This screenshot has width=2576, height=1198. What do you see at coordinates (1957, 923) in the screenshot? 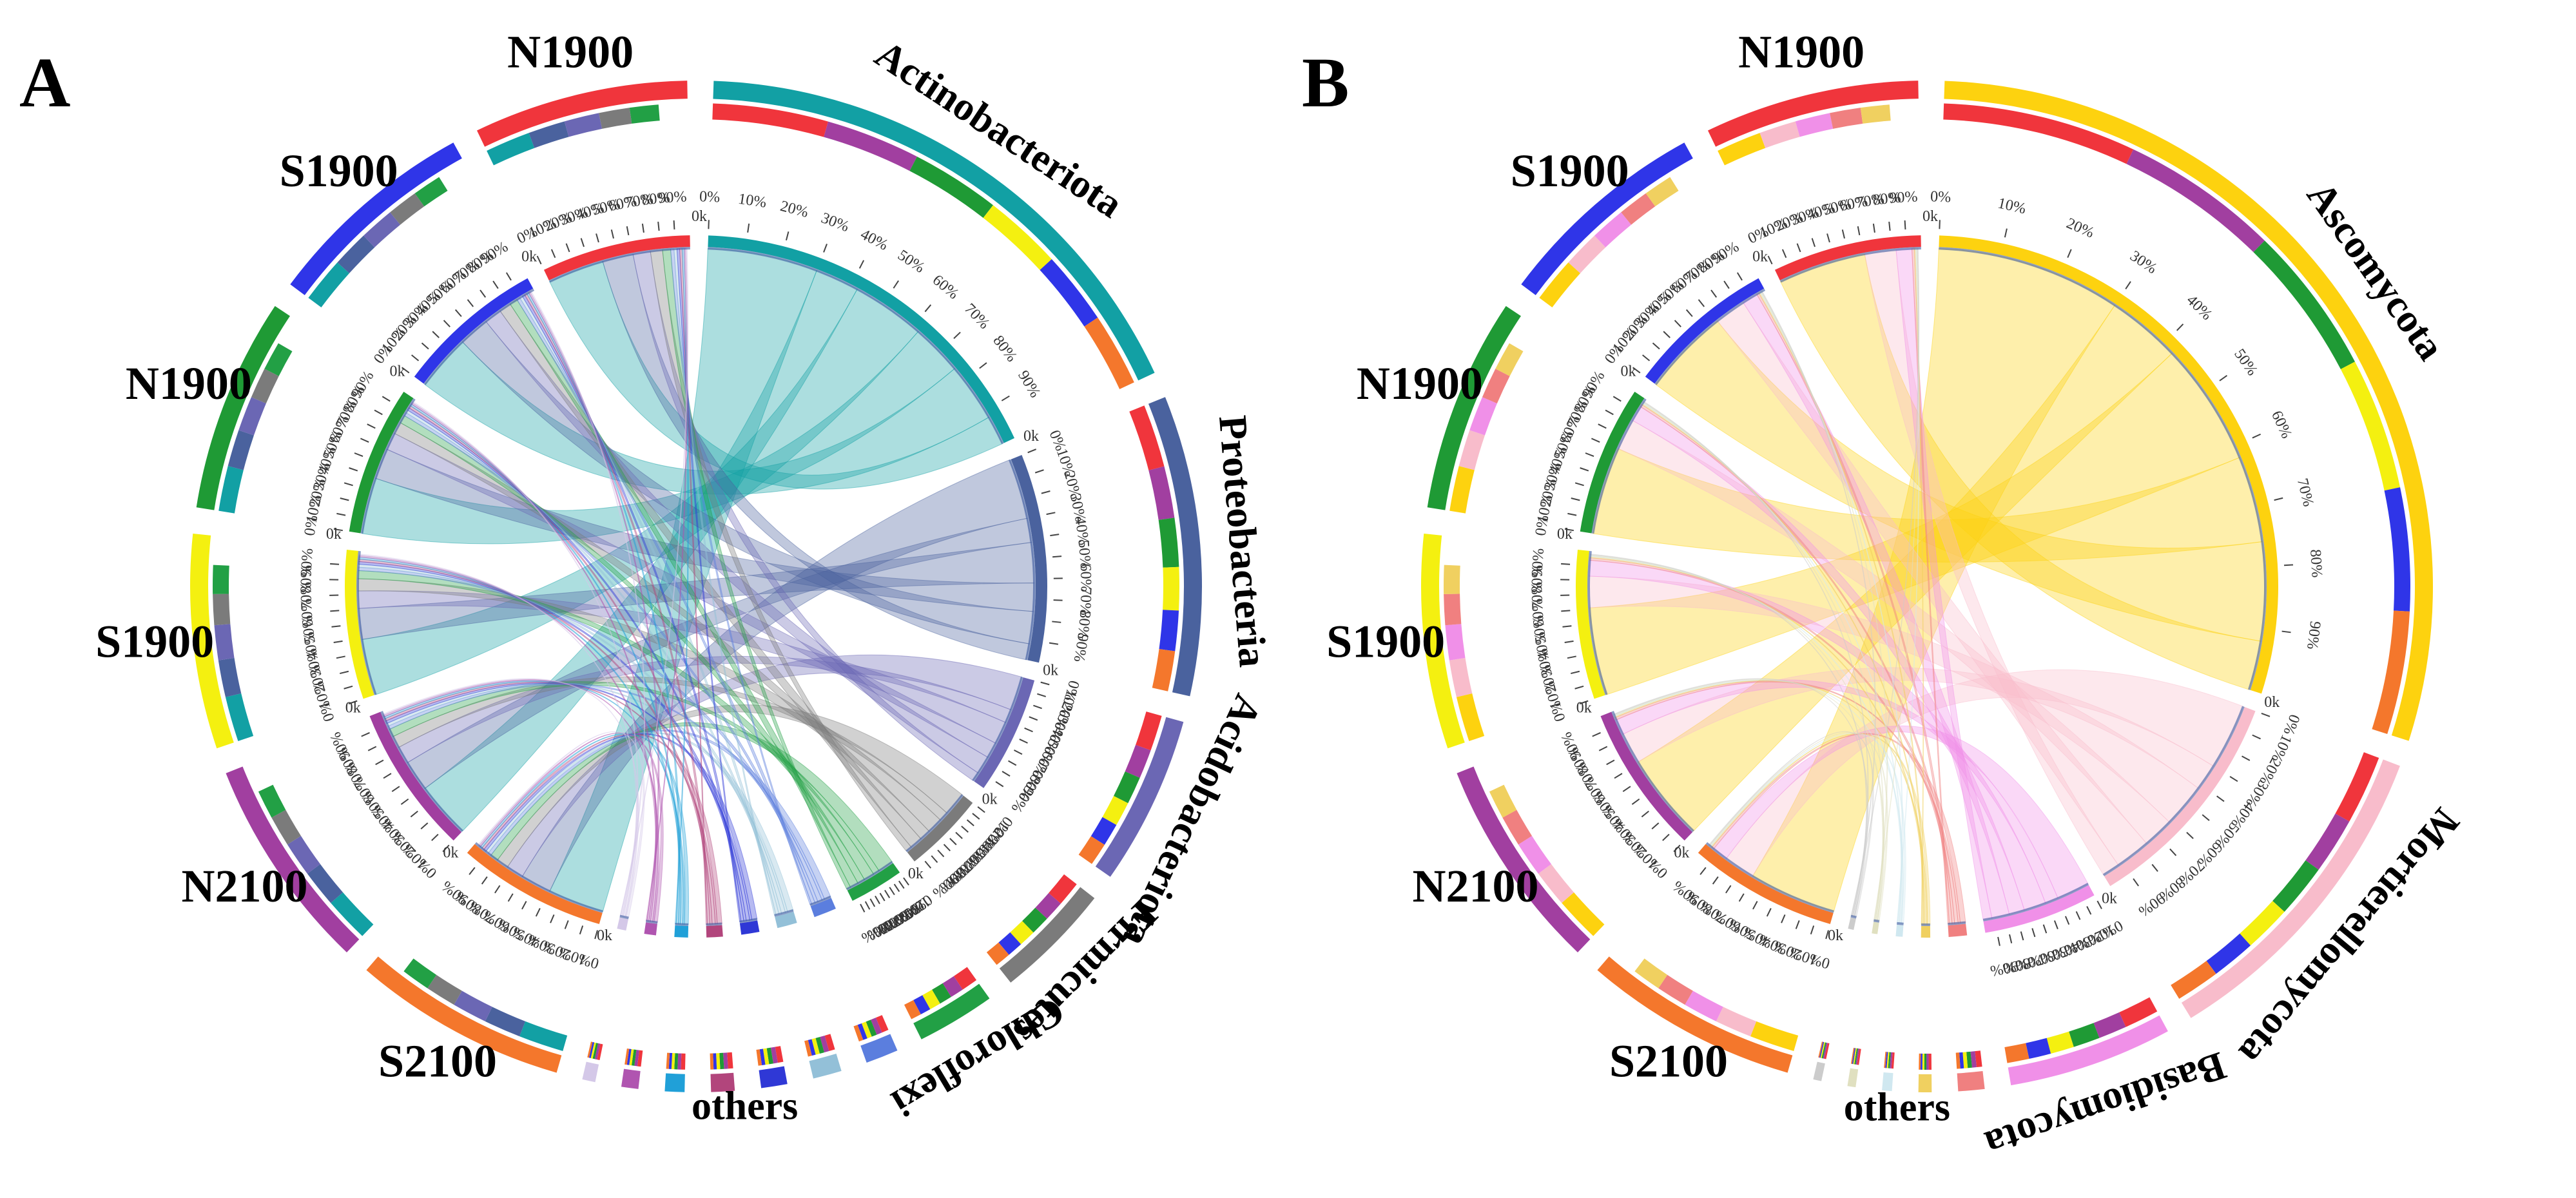
I see `taxon-arc-other-3-rim` at bounding box center [1957, 923].